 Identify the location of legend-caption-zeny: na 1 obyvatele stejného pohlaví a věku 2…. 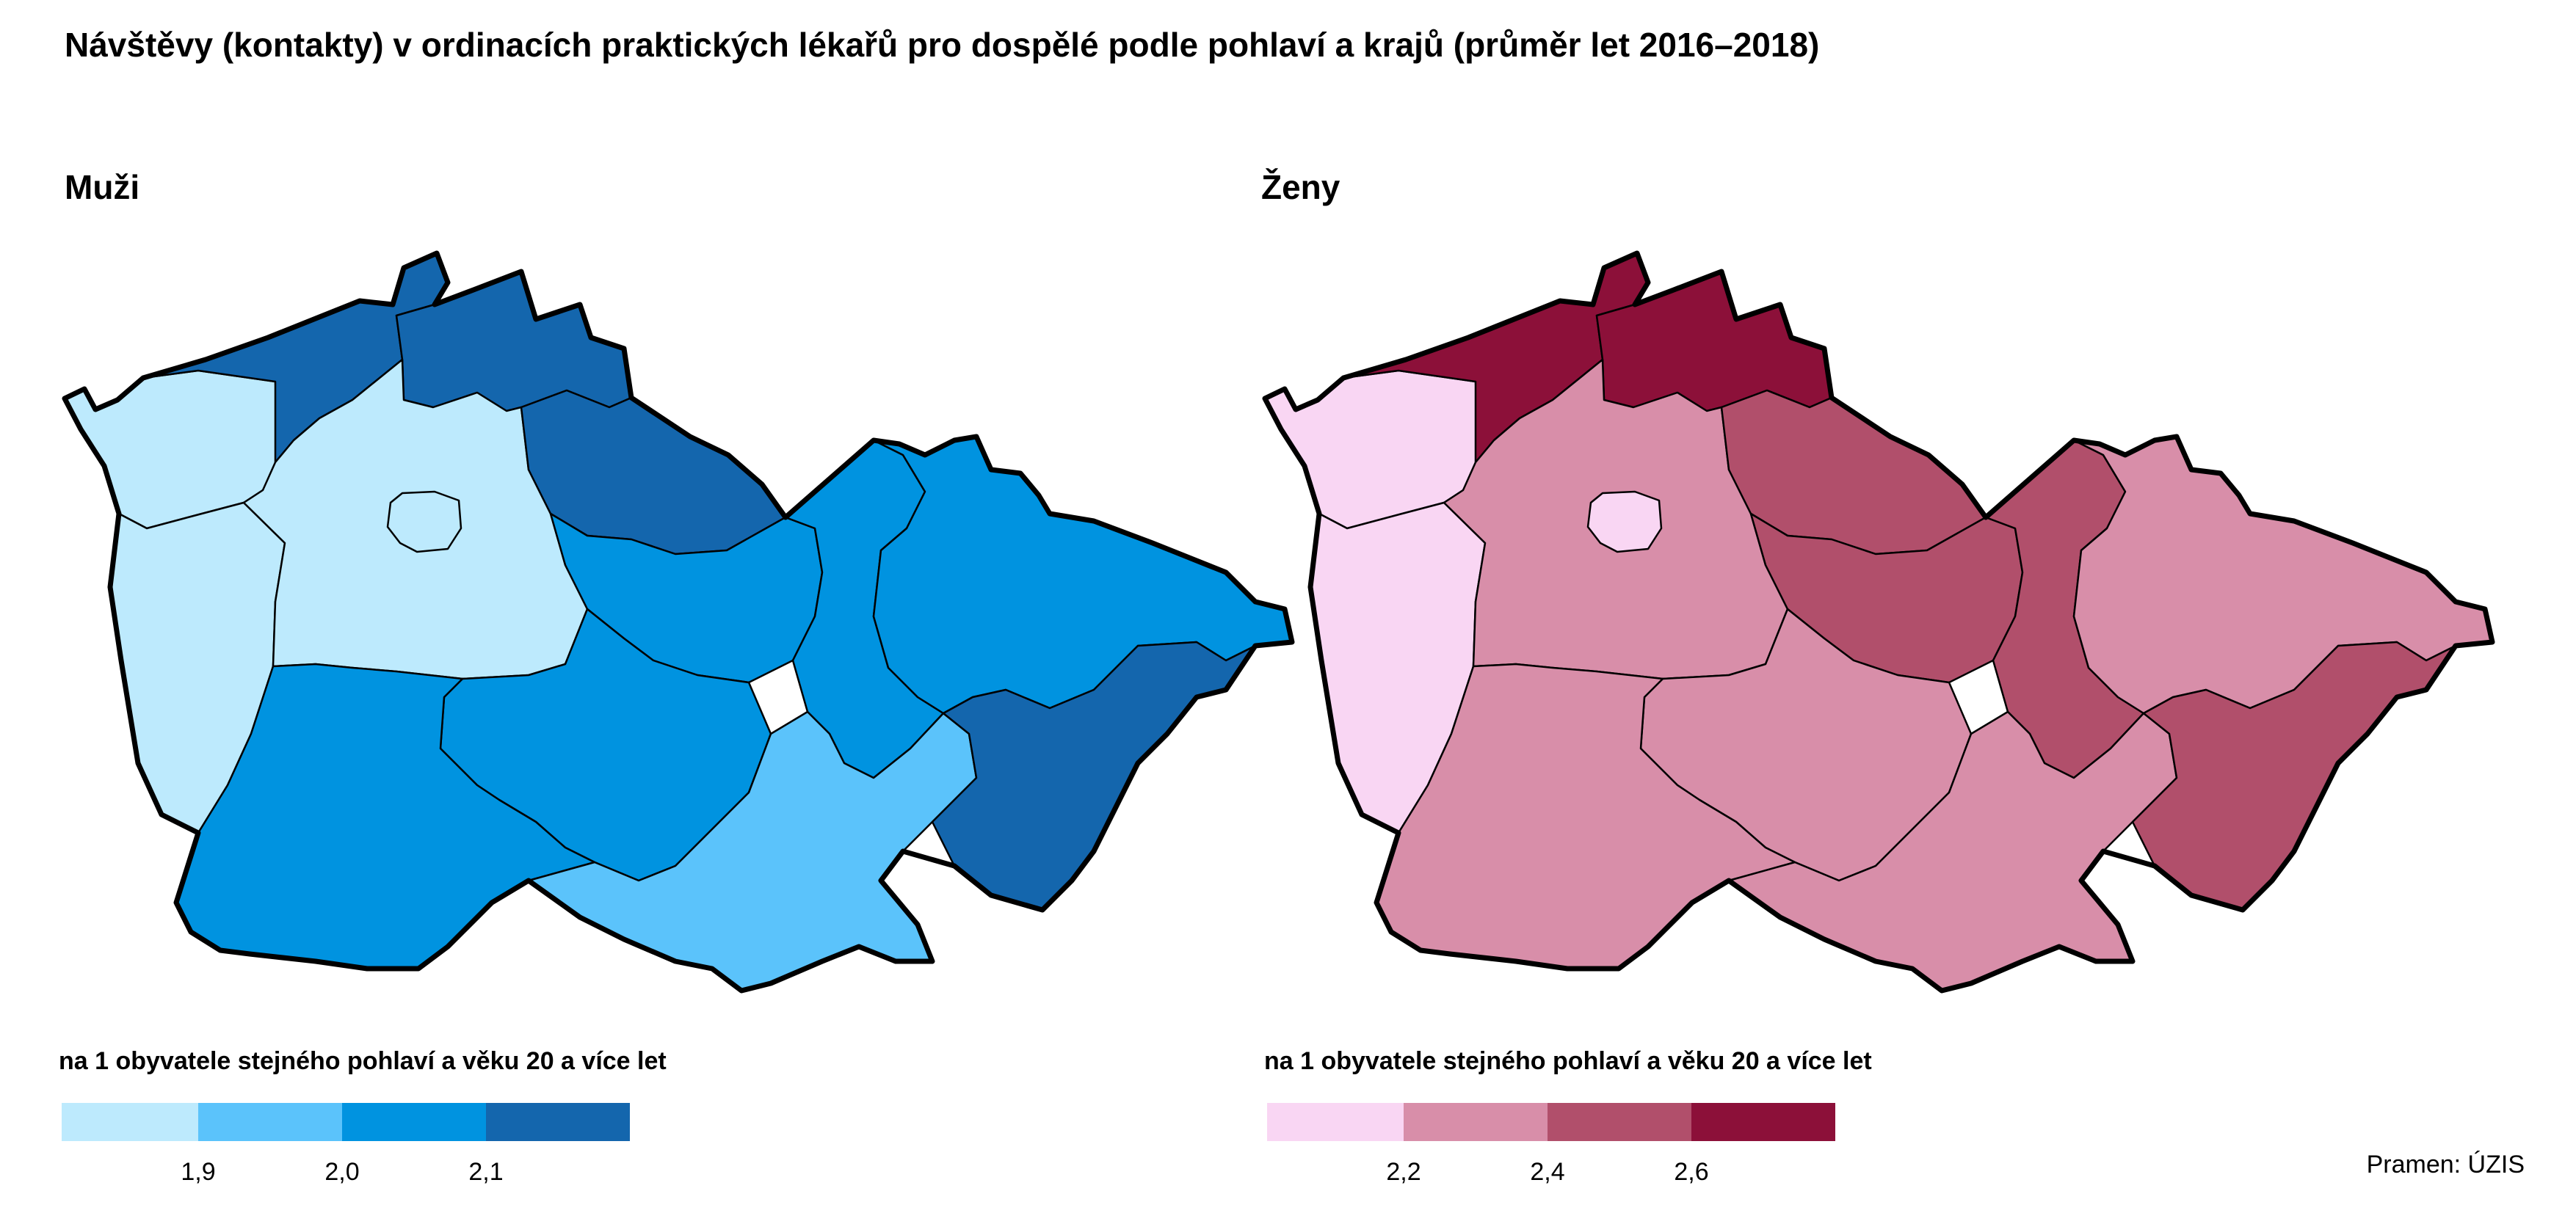
(1568, 1061).